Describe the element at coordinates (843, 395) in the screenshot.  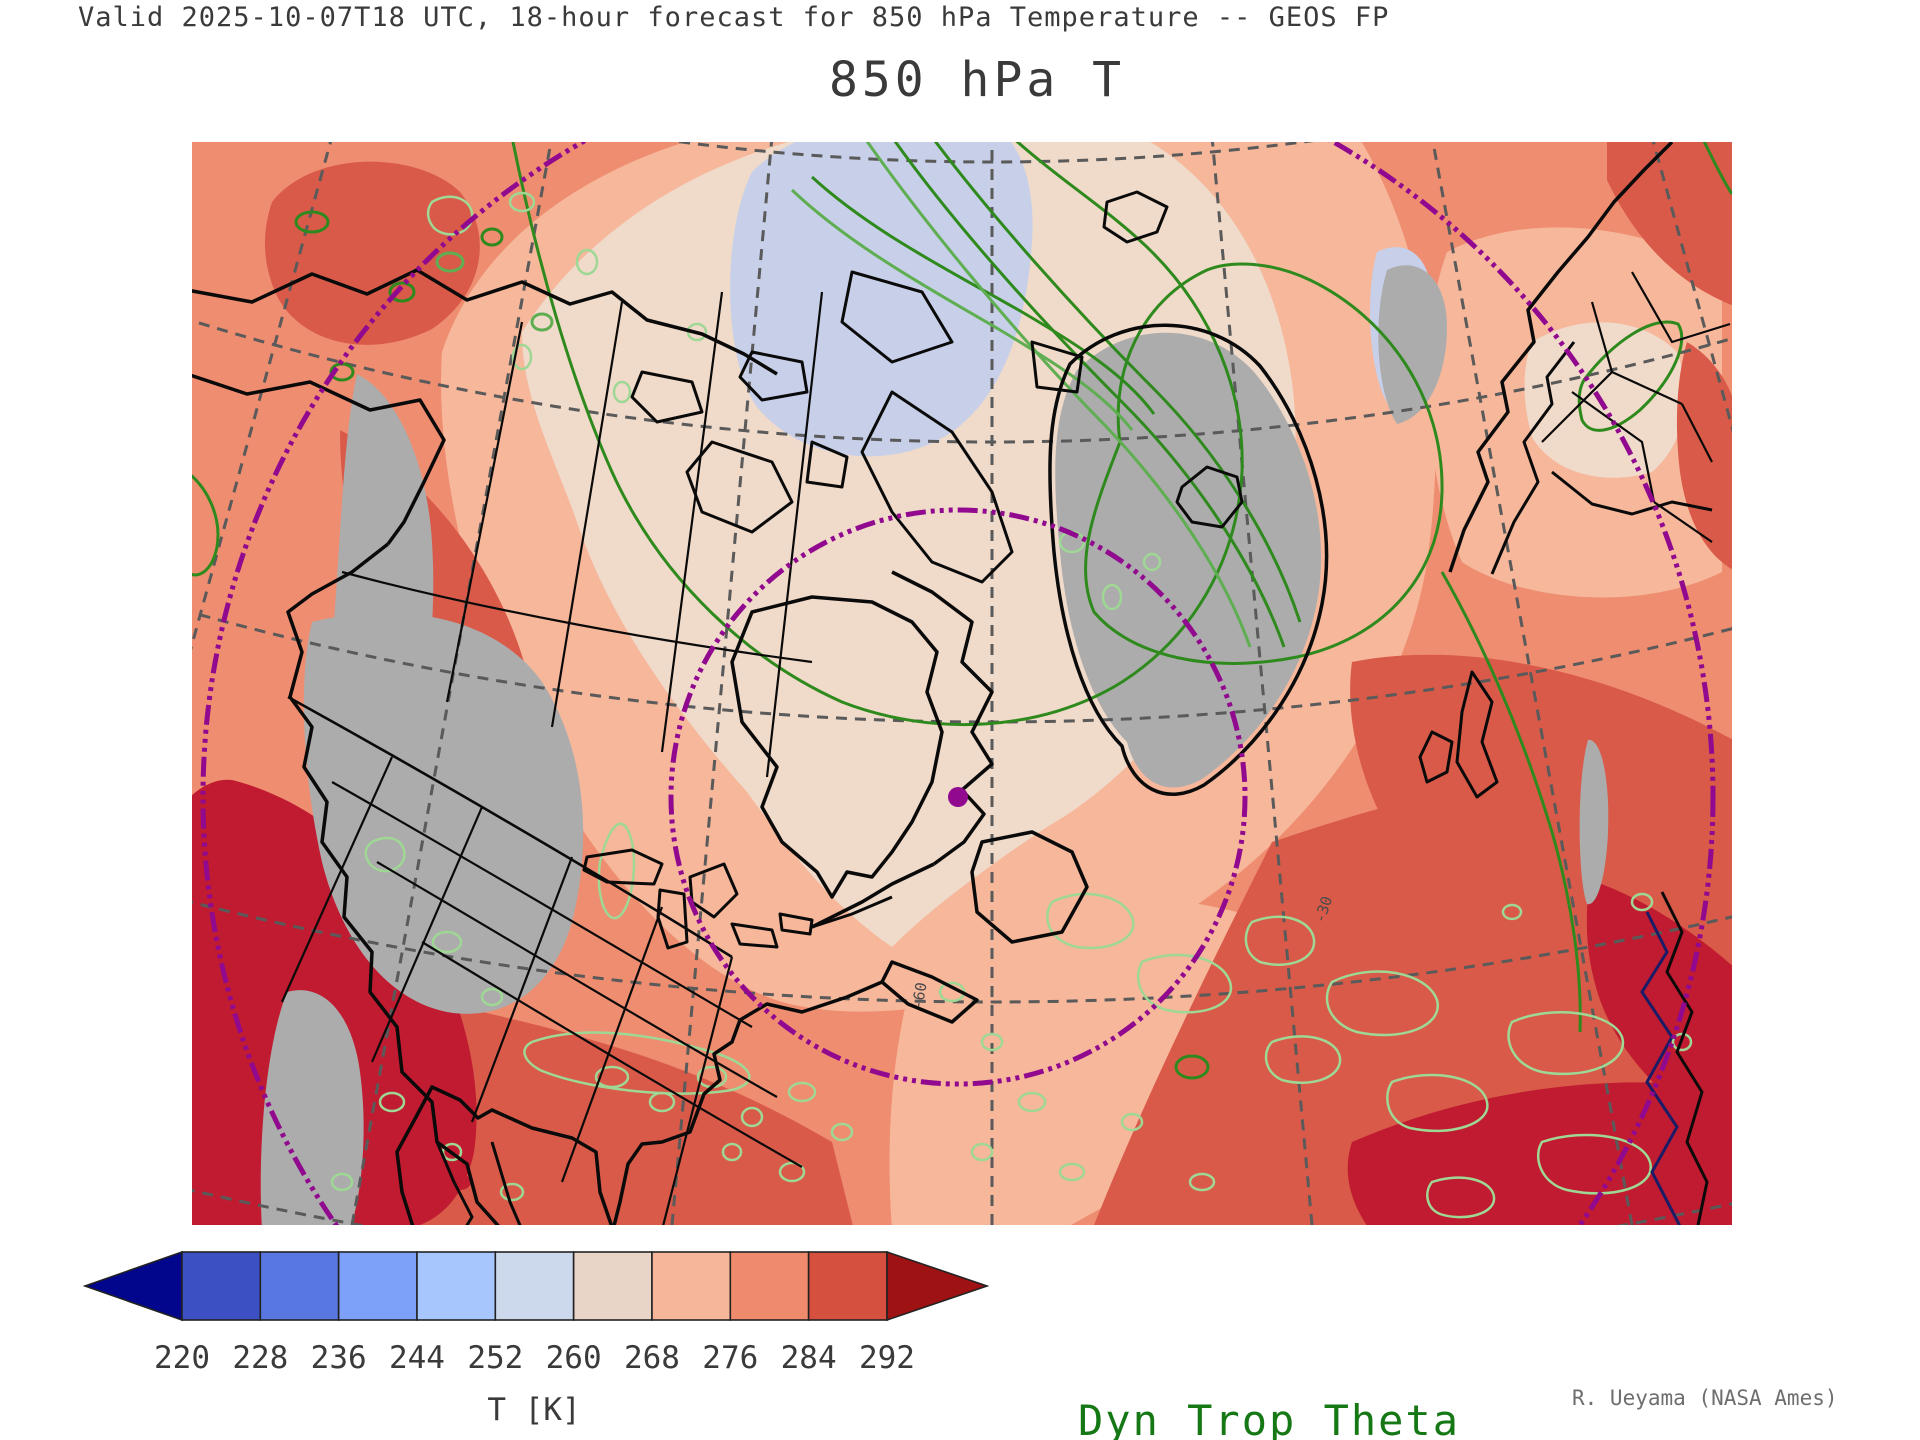
I see `theta-350-contours` at that location.